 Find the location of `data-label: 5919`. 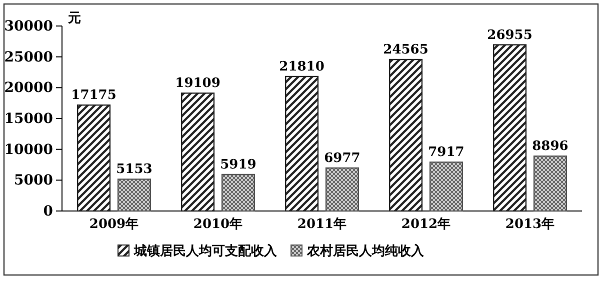

data-label: 5919 is located at coordinates (238, 165).